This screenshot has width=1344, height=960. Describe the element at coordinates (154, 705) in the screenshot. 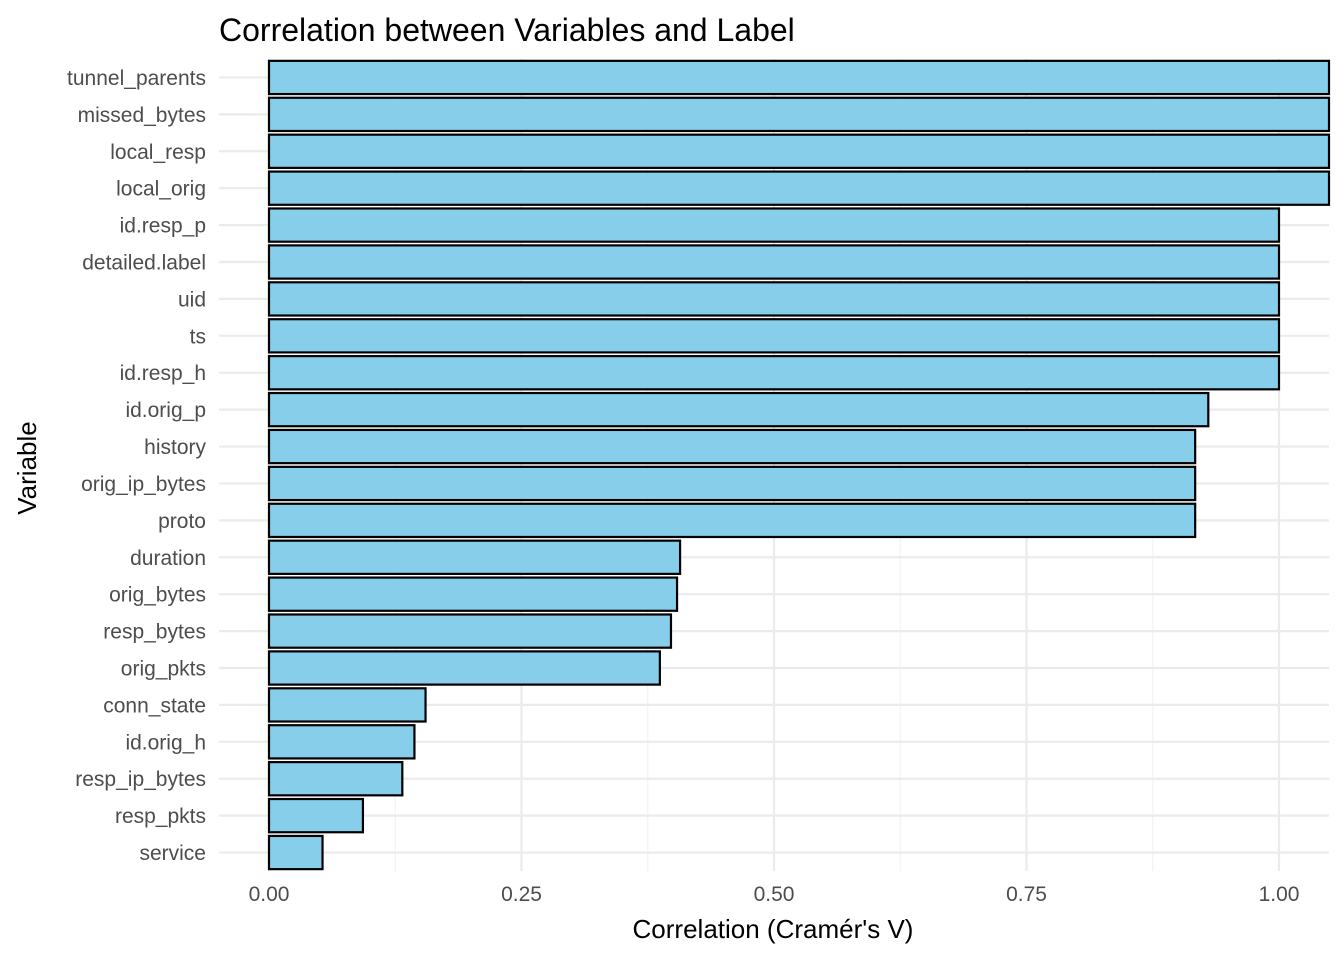

I see `y-tick-label: conn_state` at that location.